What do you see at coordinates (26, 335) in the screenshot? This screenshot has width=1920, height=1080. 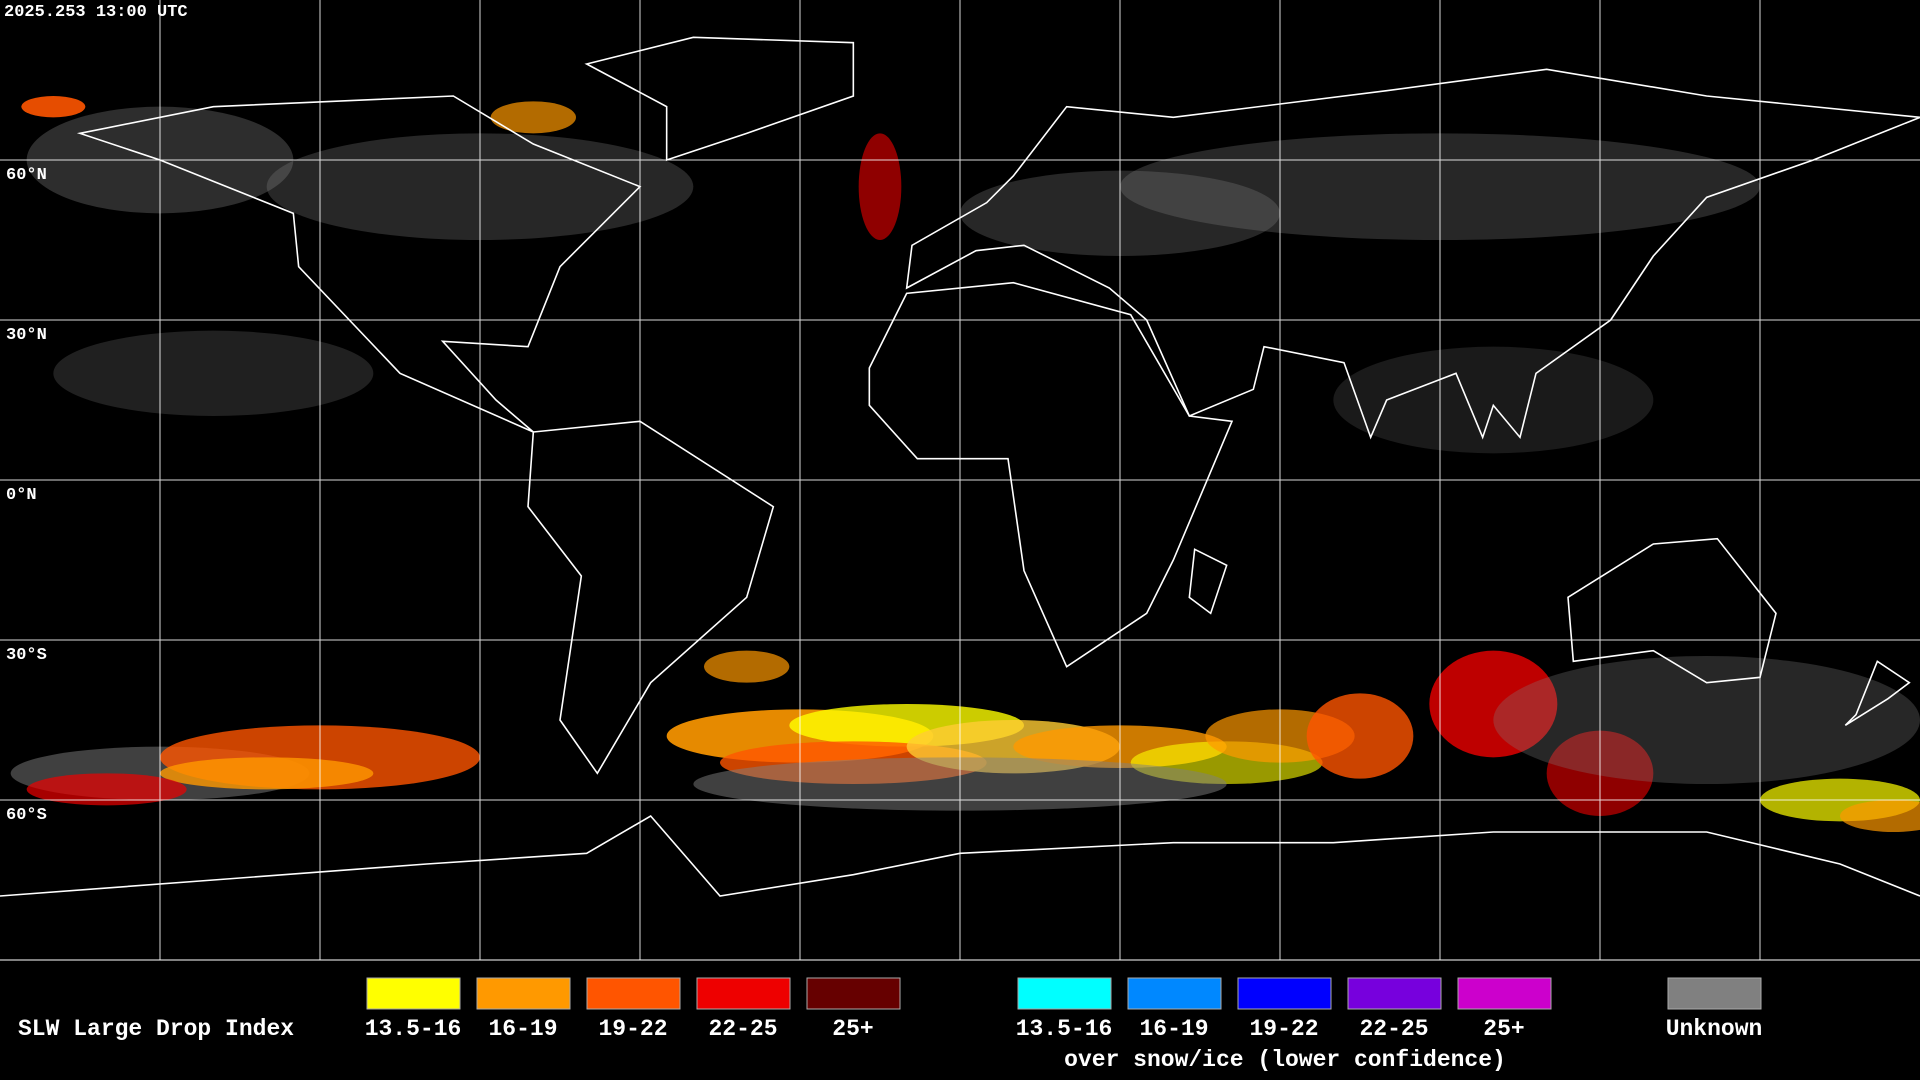 I see `latitude-label: 30°N` at bounding box center [26, 335].